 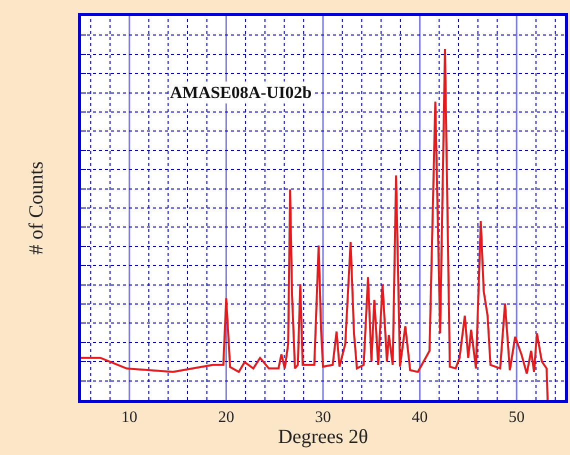 What do you see at coordinates (323, 437) in the screenshot?
I see `x-axis-title: Degrees 2θ` at bounding box center [323, 437].